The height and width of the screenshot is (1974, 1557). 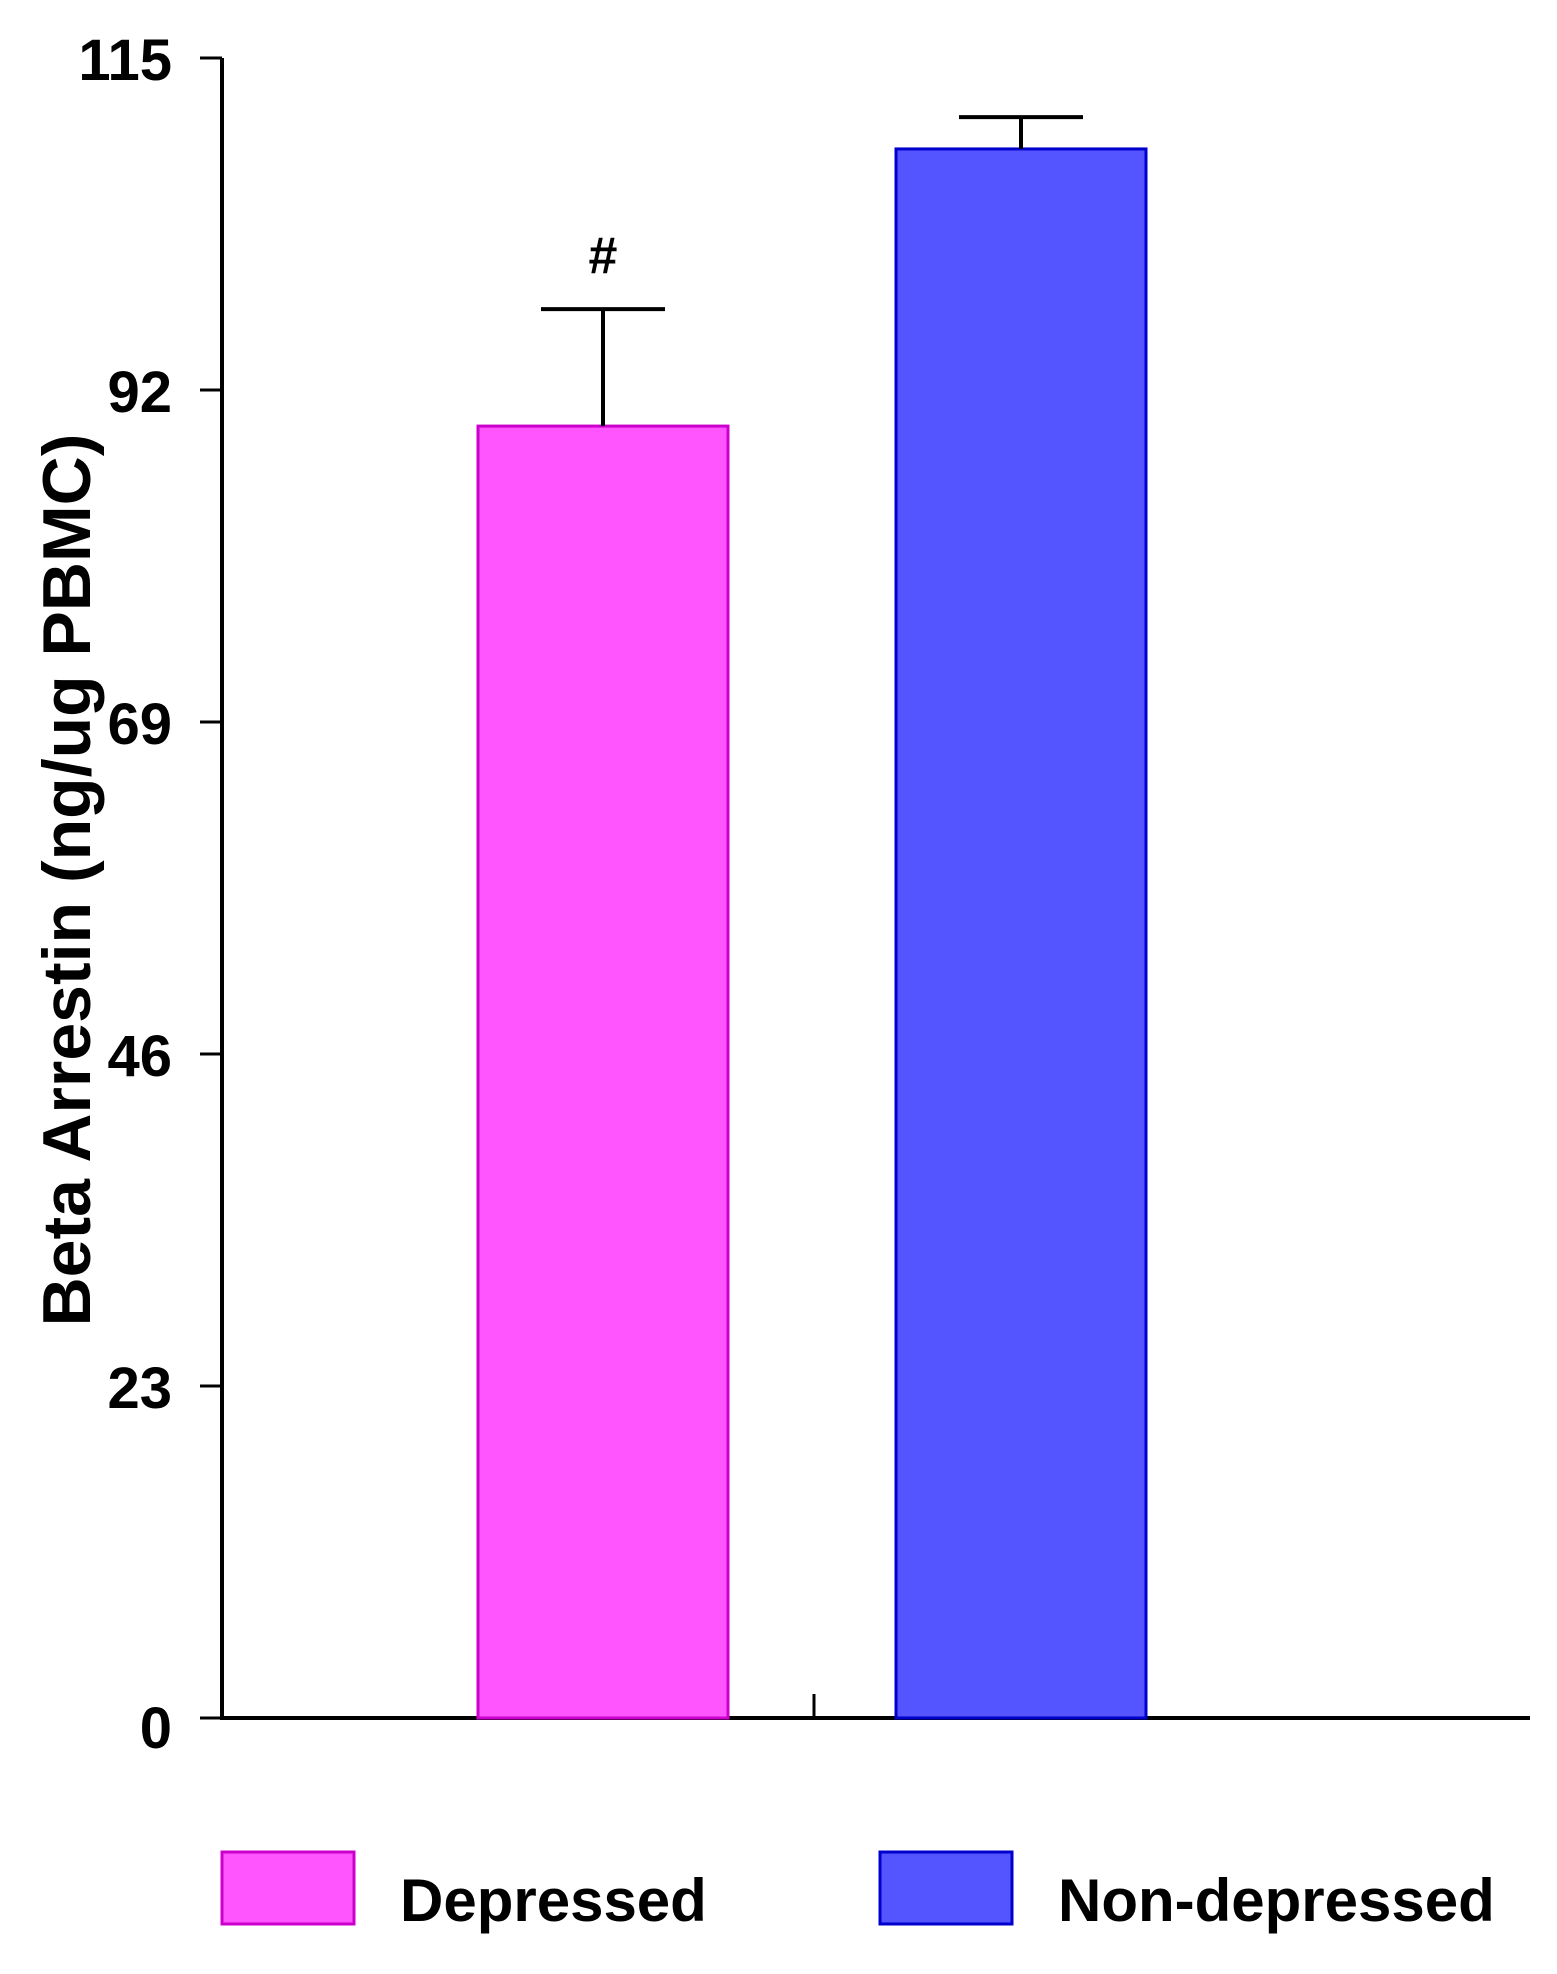 I want to click on legend-label: Depressed, so click(x=553, y=1900).